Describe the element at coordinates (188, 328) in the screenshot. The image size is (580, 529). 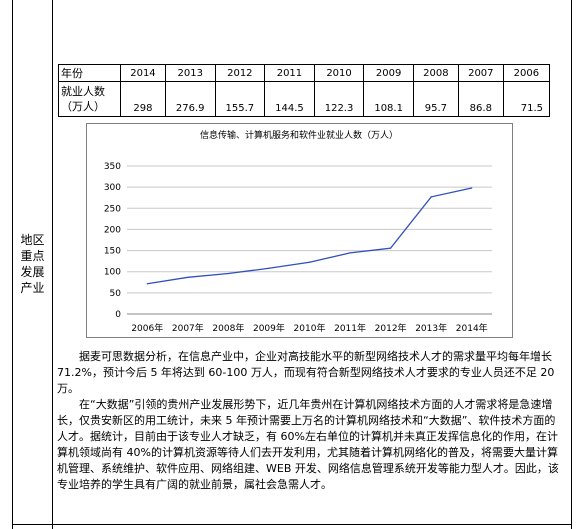
I see `x-tick-label: 2007年` at that location.